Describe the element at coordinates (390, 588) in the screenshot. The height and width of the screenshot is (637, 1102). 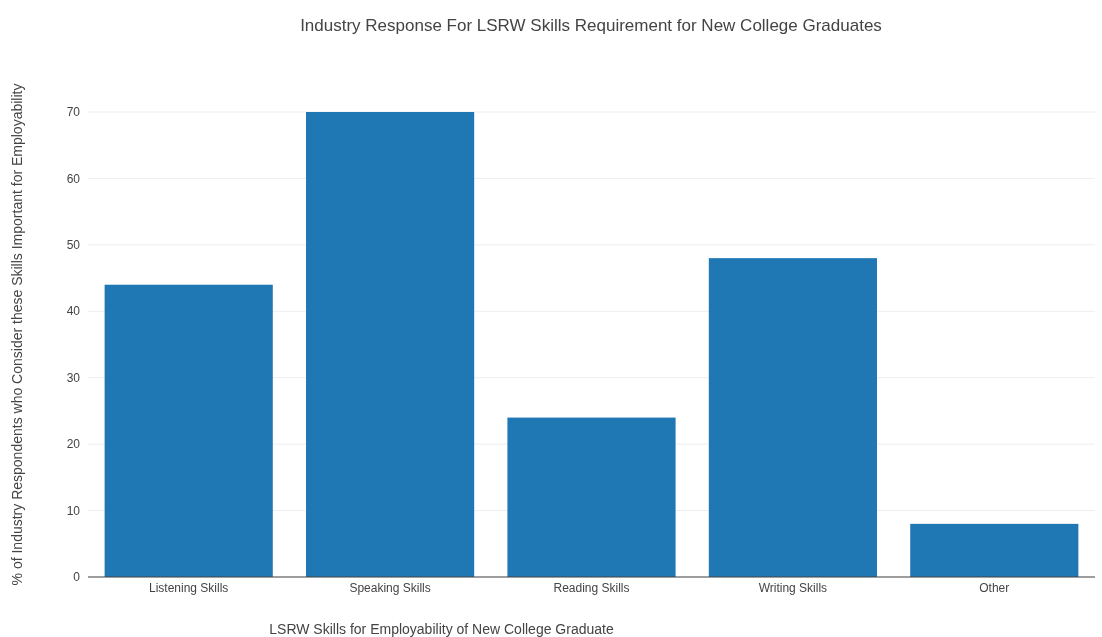
I see `x-tick-label: Speaking Skills` at that location.